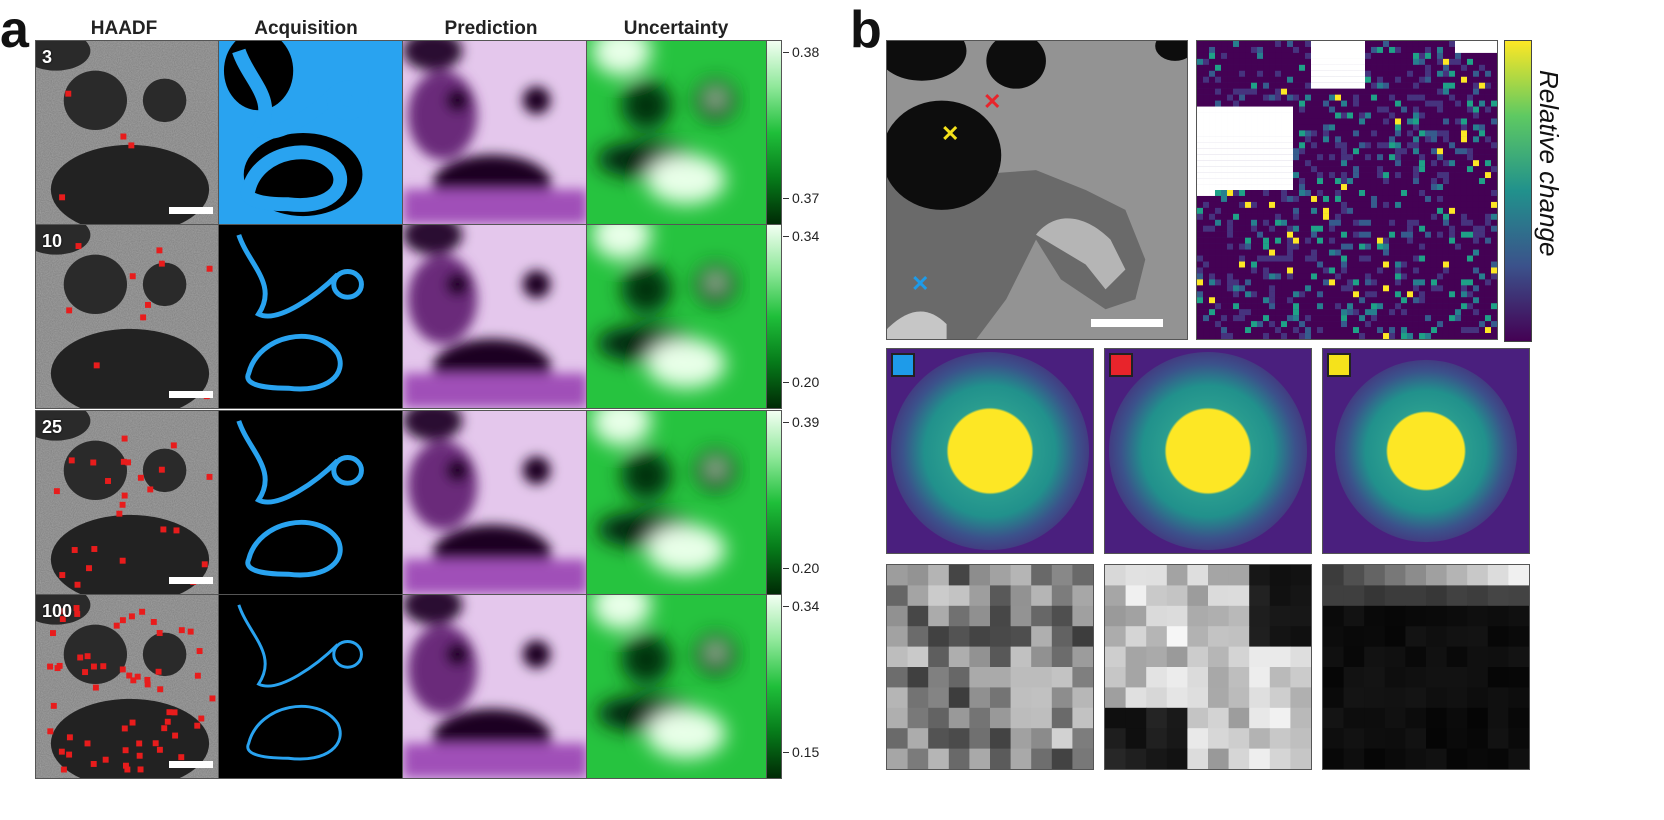 Image resolution: width=1664 pixels, height=820 pixels. I want to click on panel-label-b: b, so click(866, 30).